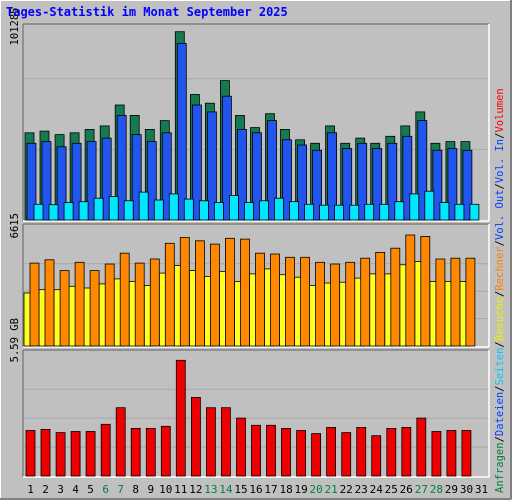 The height and width of the screenshot is (500, 512). Describe the element at coordinates (346, 489) in the screenshot. I see `day-label-22: 22` at that location.